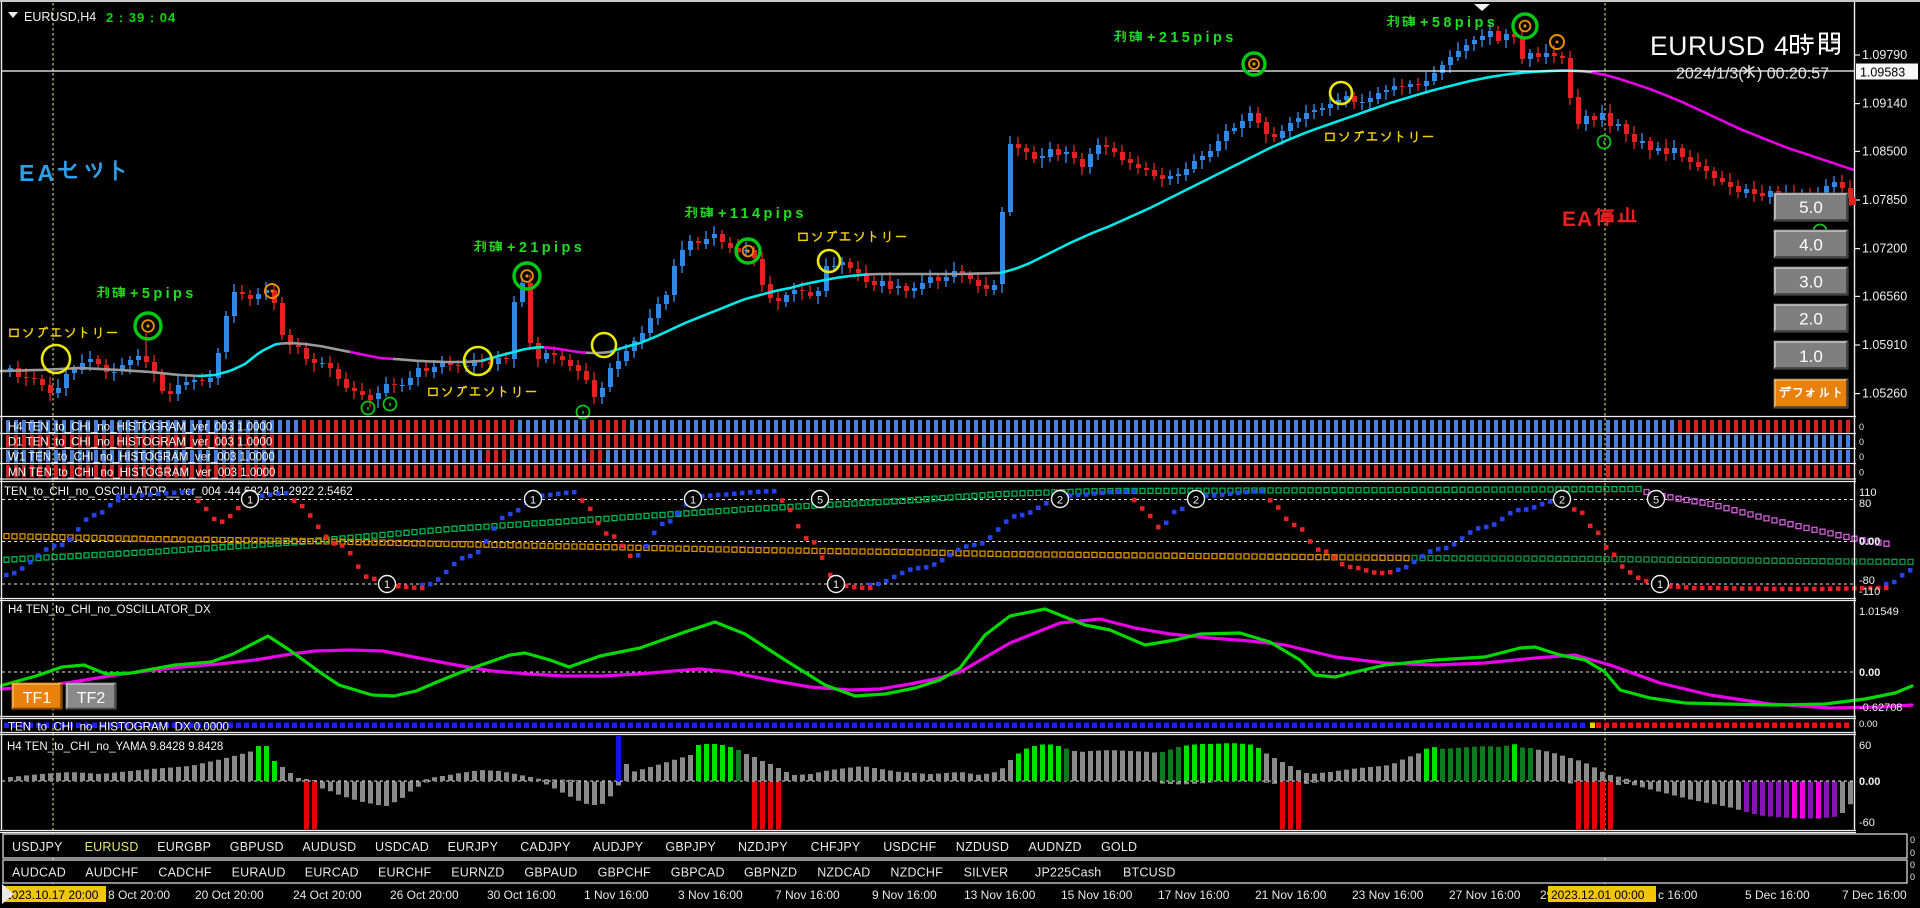  I want to click on svg-text: +58pips, so click(1459, 23).